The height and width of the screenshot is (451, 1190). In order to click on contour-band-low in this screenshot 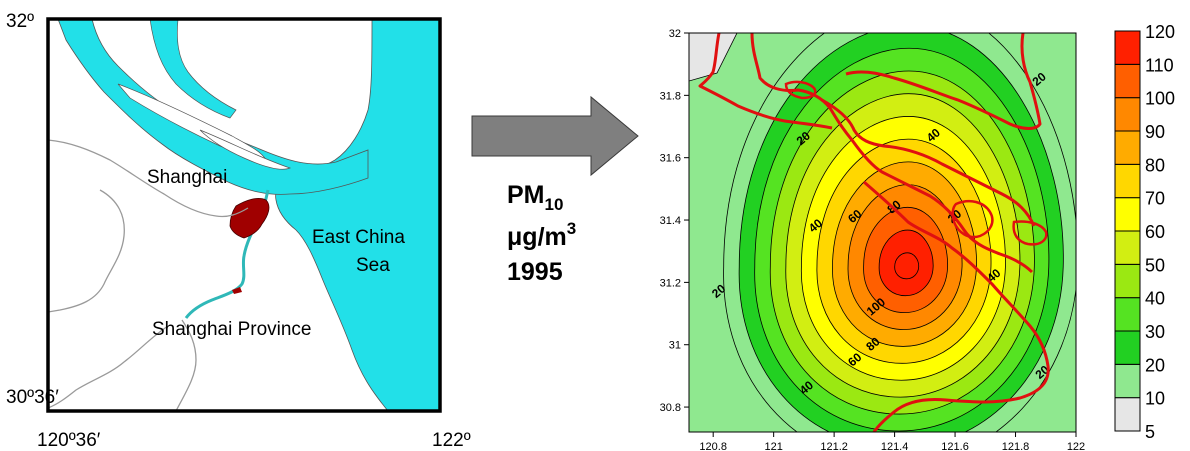, I will do `click(713, 57)`.